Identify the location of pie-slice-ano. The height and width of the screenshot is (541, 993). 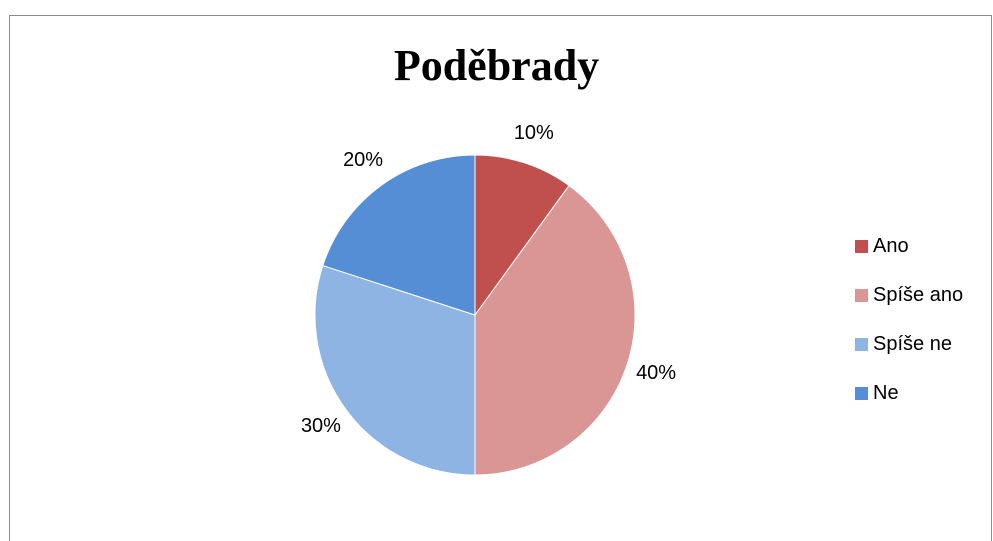
(522, 235).